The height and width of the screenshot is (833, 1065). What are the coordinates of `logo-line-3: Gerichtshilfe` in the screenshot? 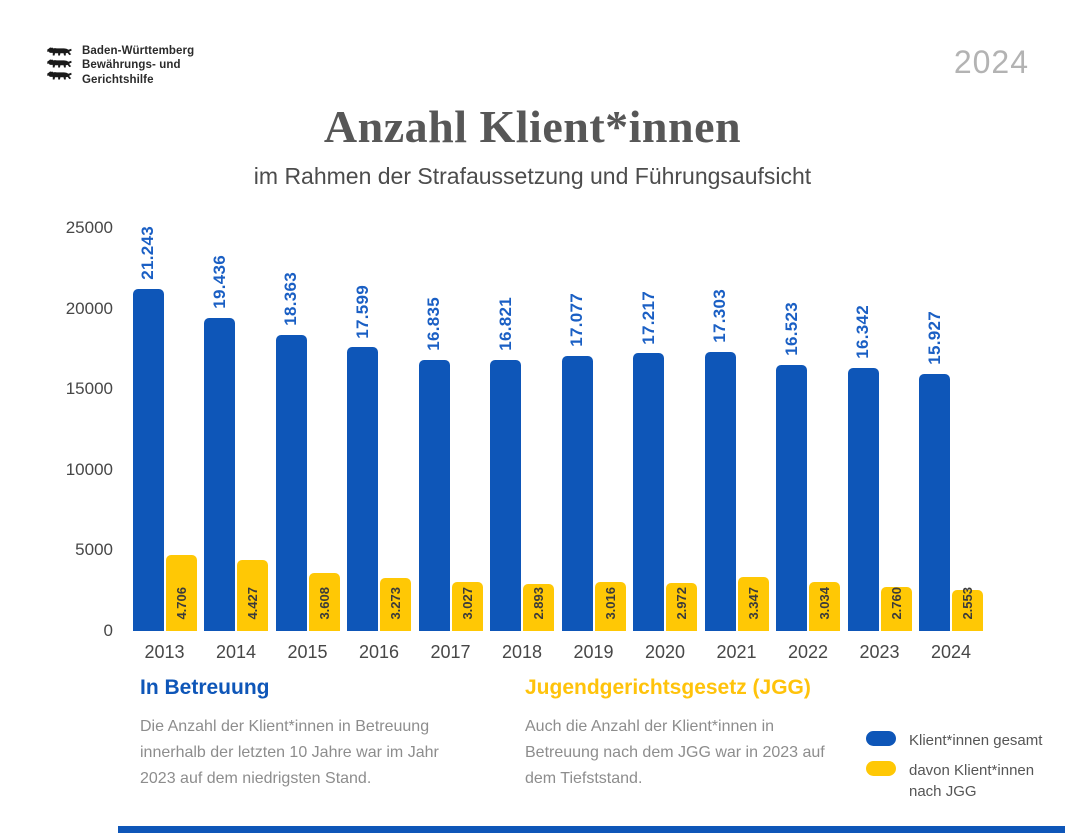 It's located at (118, 79).